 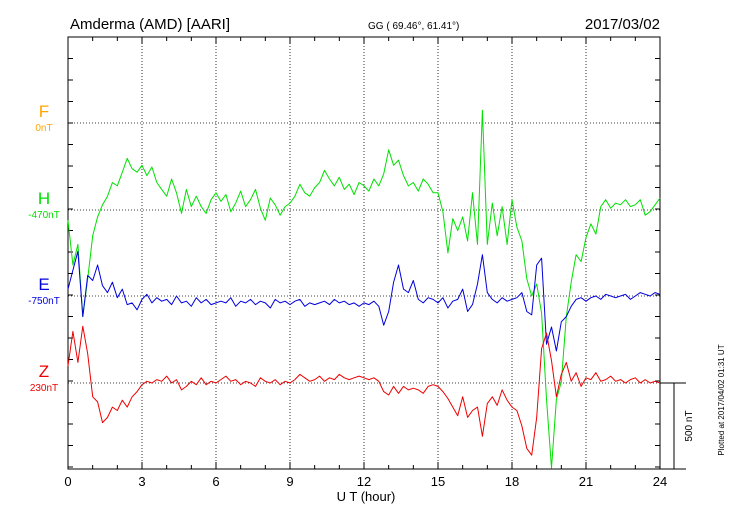 What do you see at coordinates (44, 388) in the screenshot?
I see `component-baseline-z: 230nT` at bounding box center [44, 388].